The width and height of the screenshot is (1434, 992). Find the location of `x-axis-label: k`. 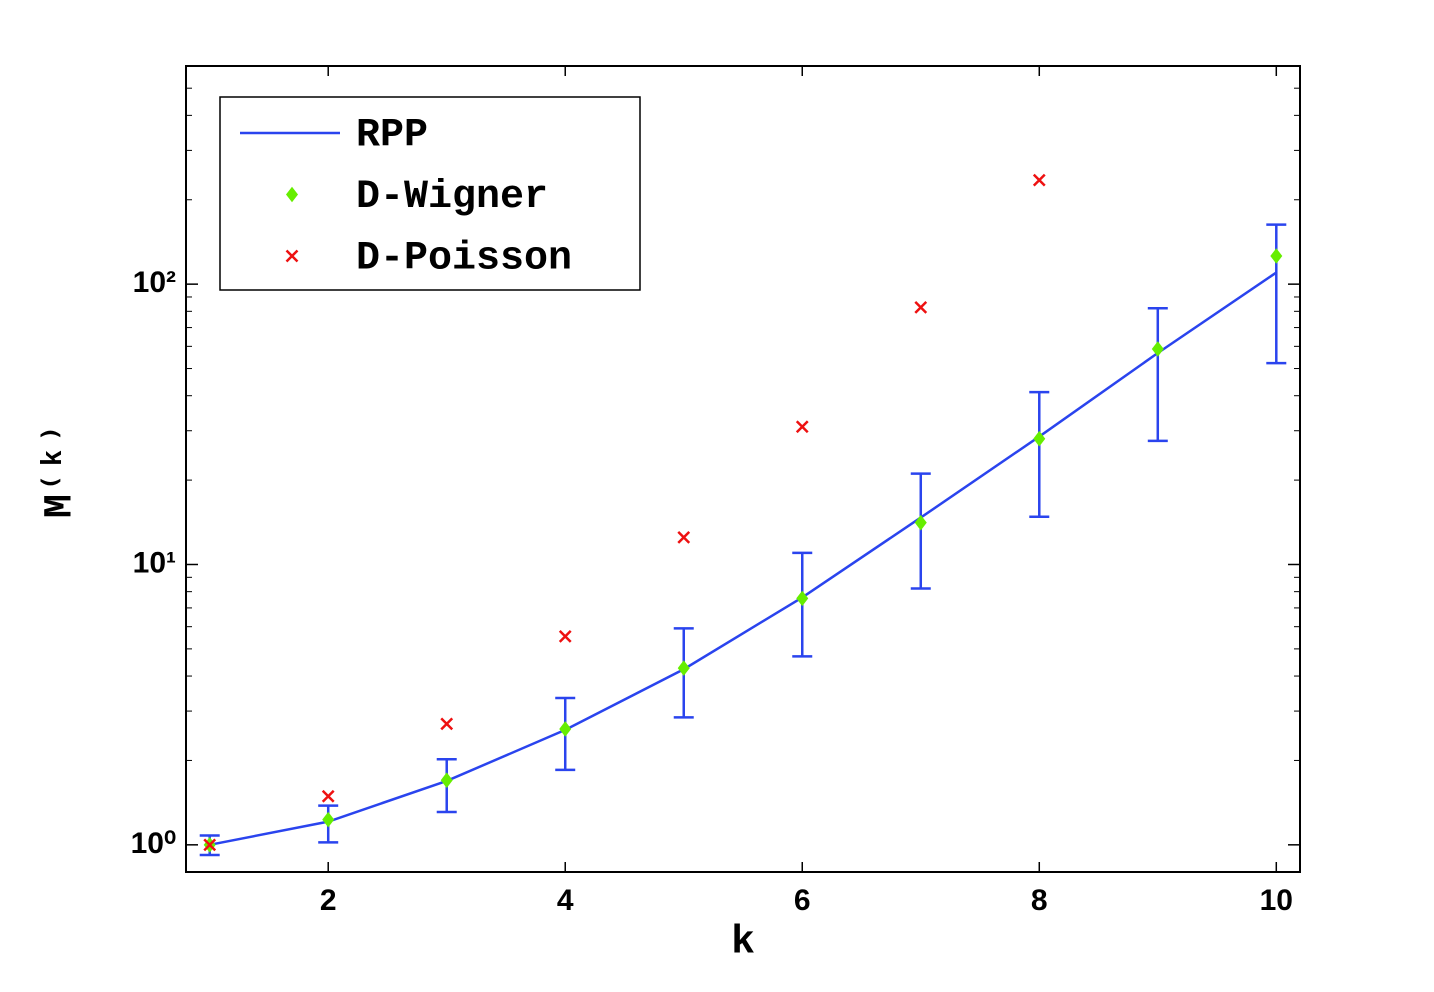

x-axis-label: k is located at coordinates (743, 943).